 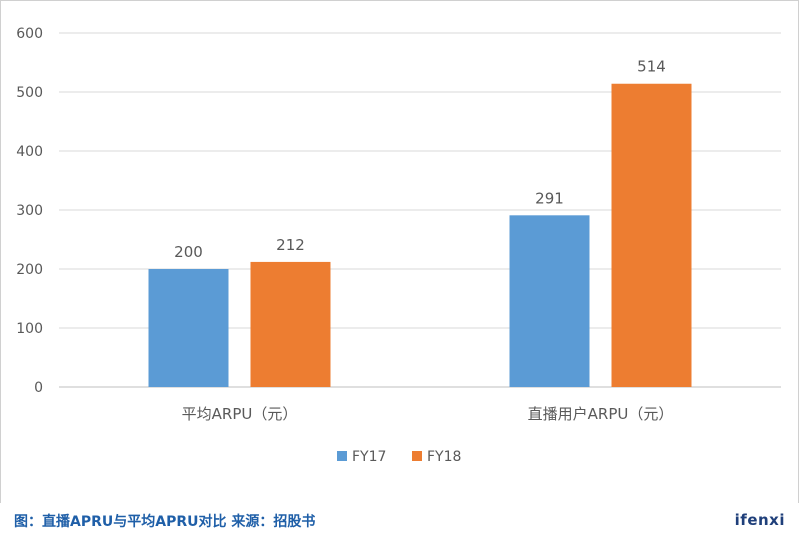 What do you see at coordinates (759, 520) in the screenshot?
I see `brand-logo: ifenxi` at bounding box center [759, 520].